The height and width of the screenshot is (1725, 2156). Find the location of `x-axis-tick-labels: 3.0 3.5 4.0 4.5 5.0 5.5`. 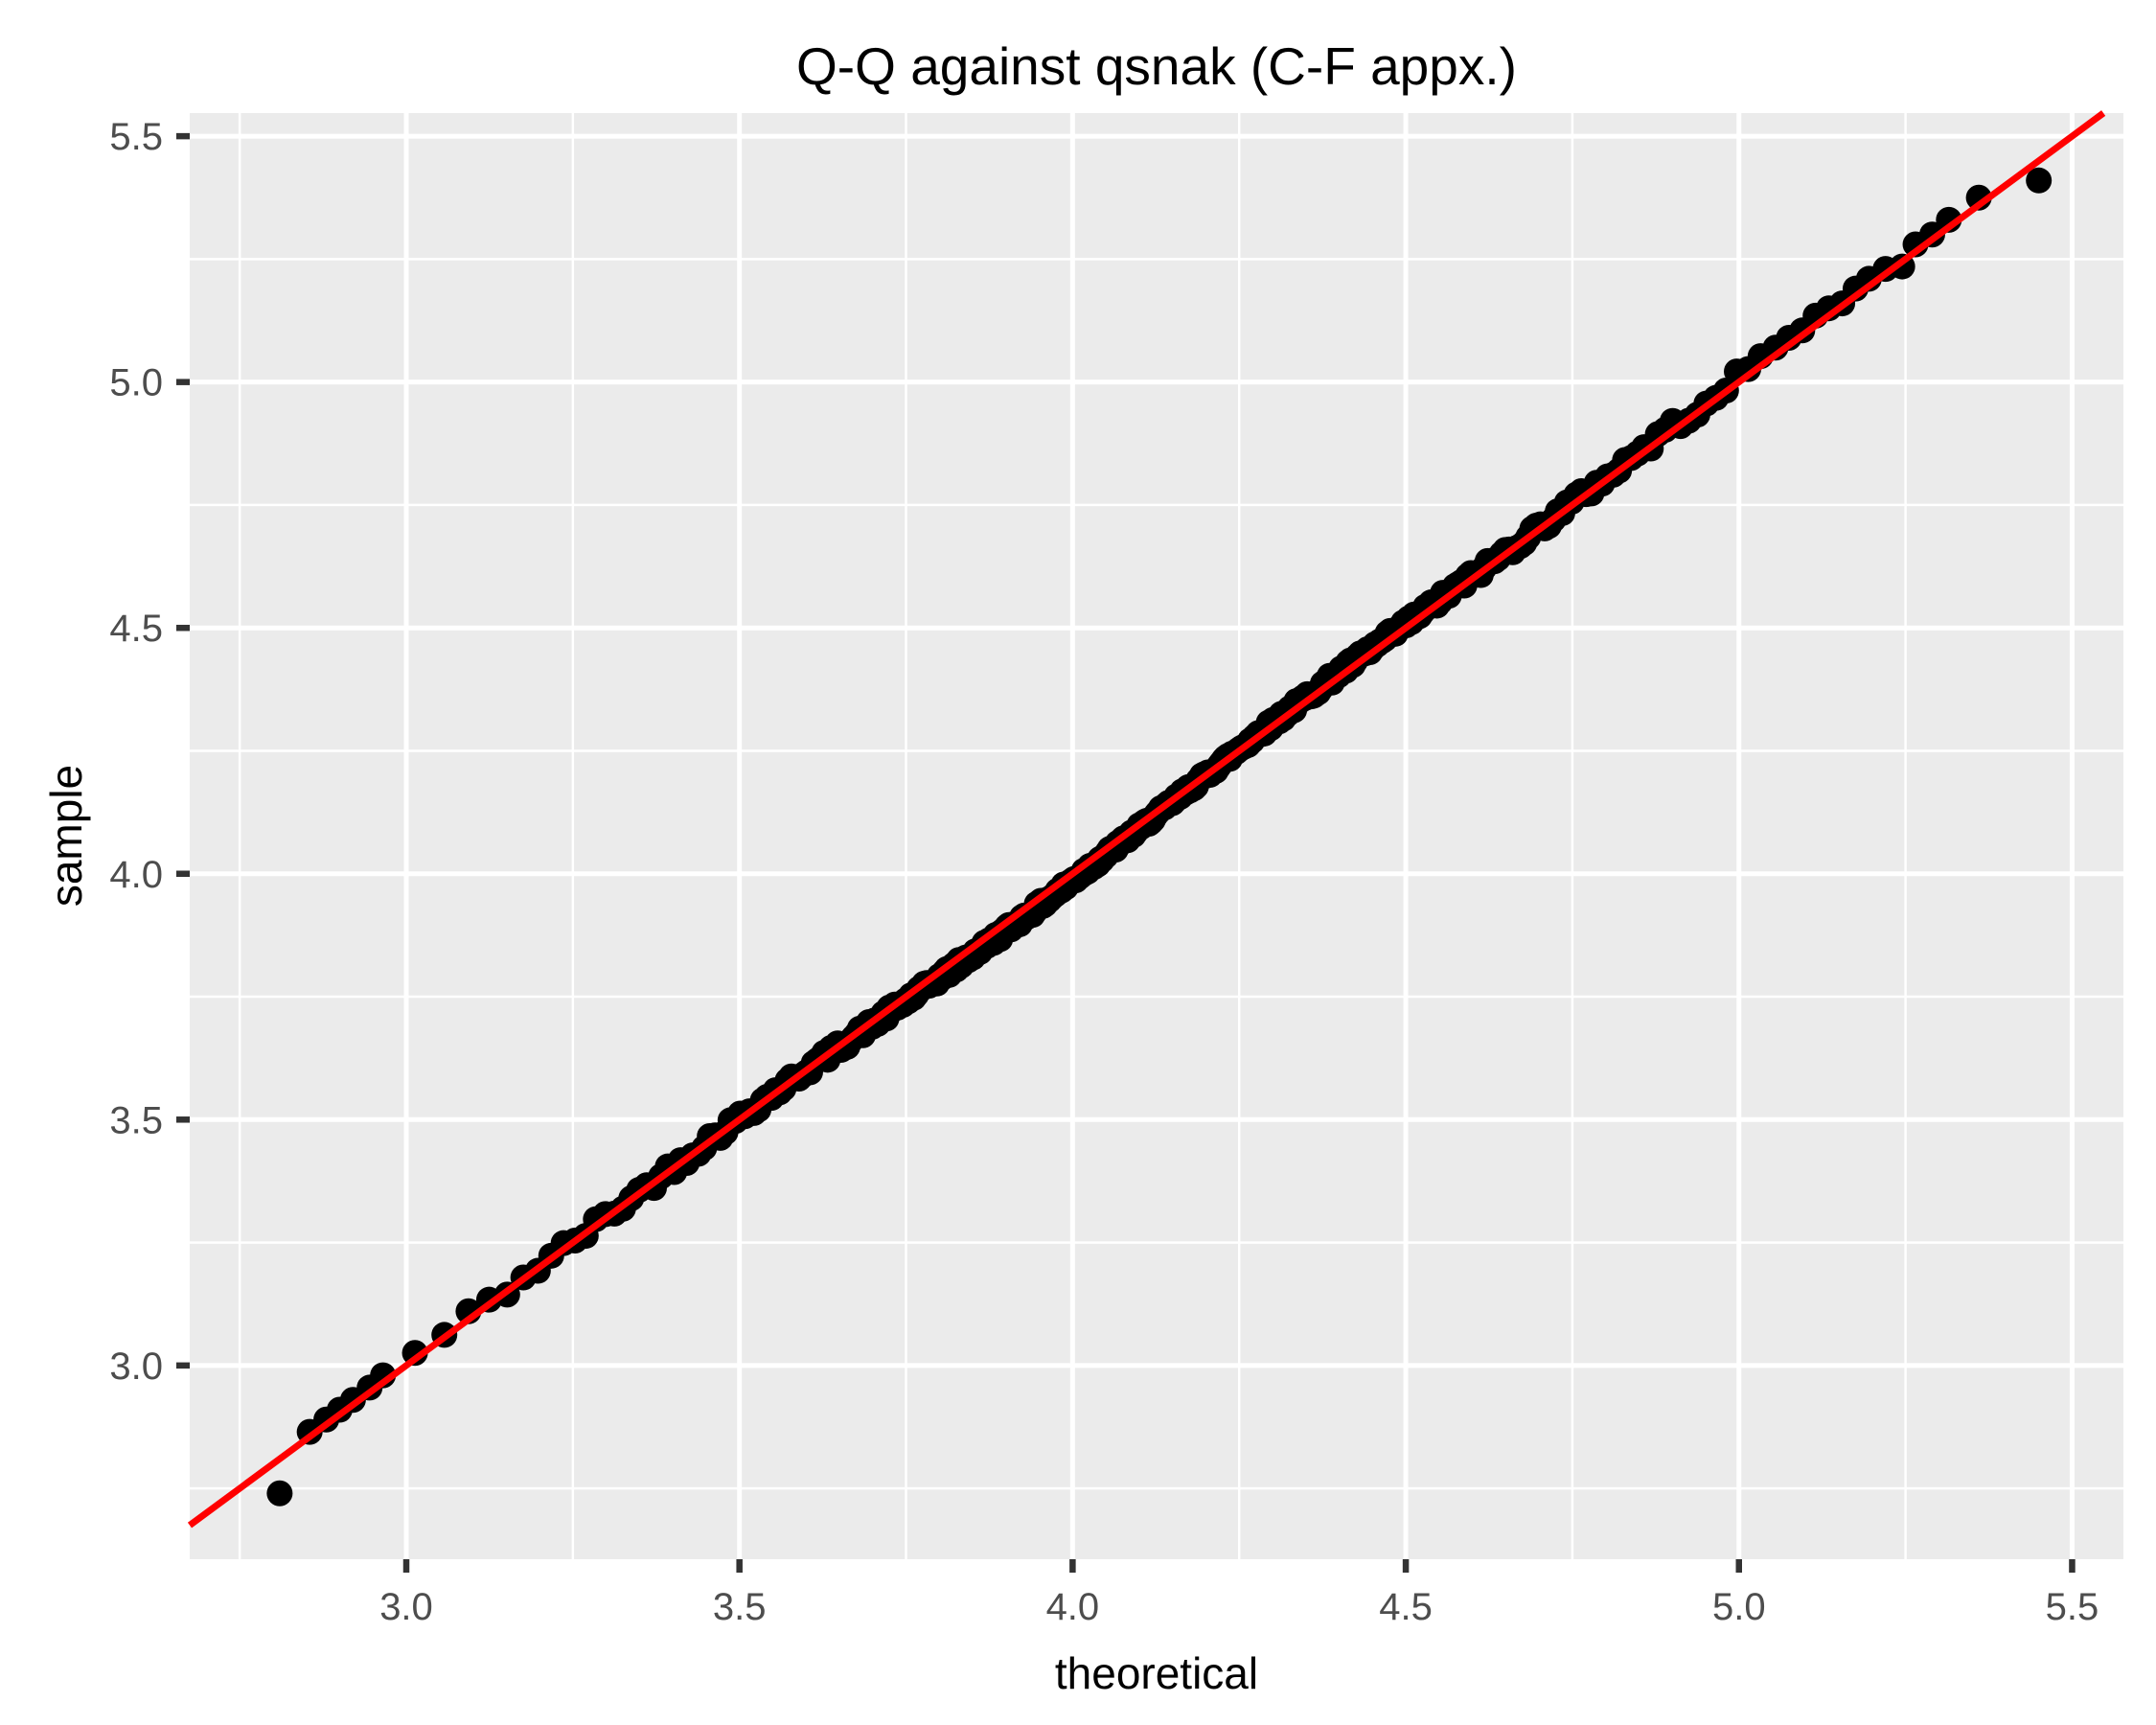

x-axis-tick-labels: 3.0 3.5 4.0 4.5 5.0 5.5 is located at coordinates (1239, 1607).